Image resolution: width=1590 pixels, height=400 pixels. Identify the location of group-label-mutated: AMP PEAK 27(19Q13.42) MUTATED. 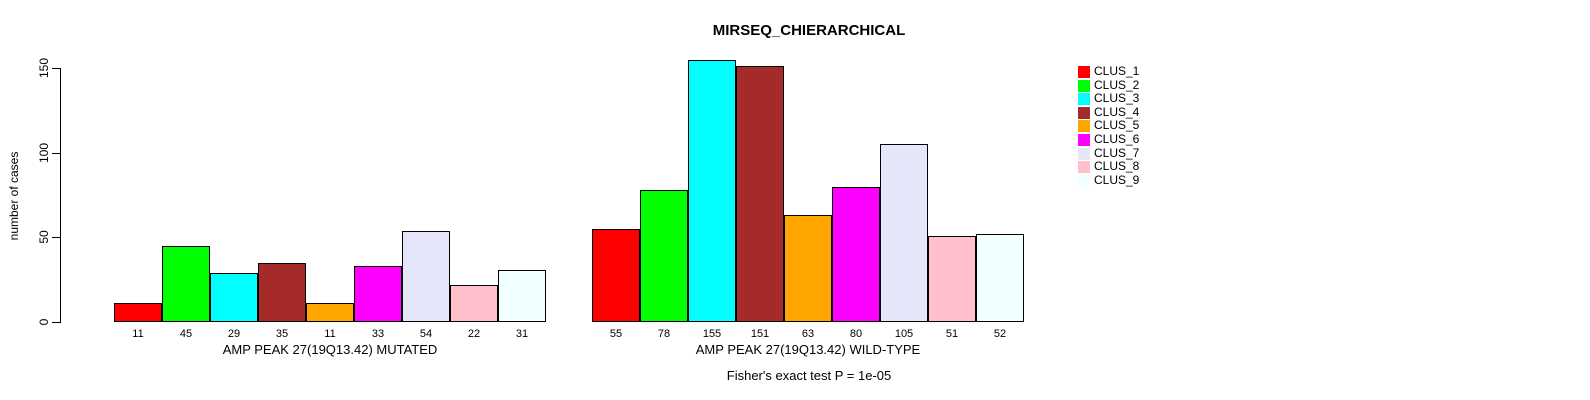
(330, 349).